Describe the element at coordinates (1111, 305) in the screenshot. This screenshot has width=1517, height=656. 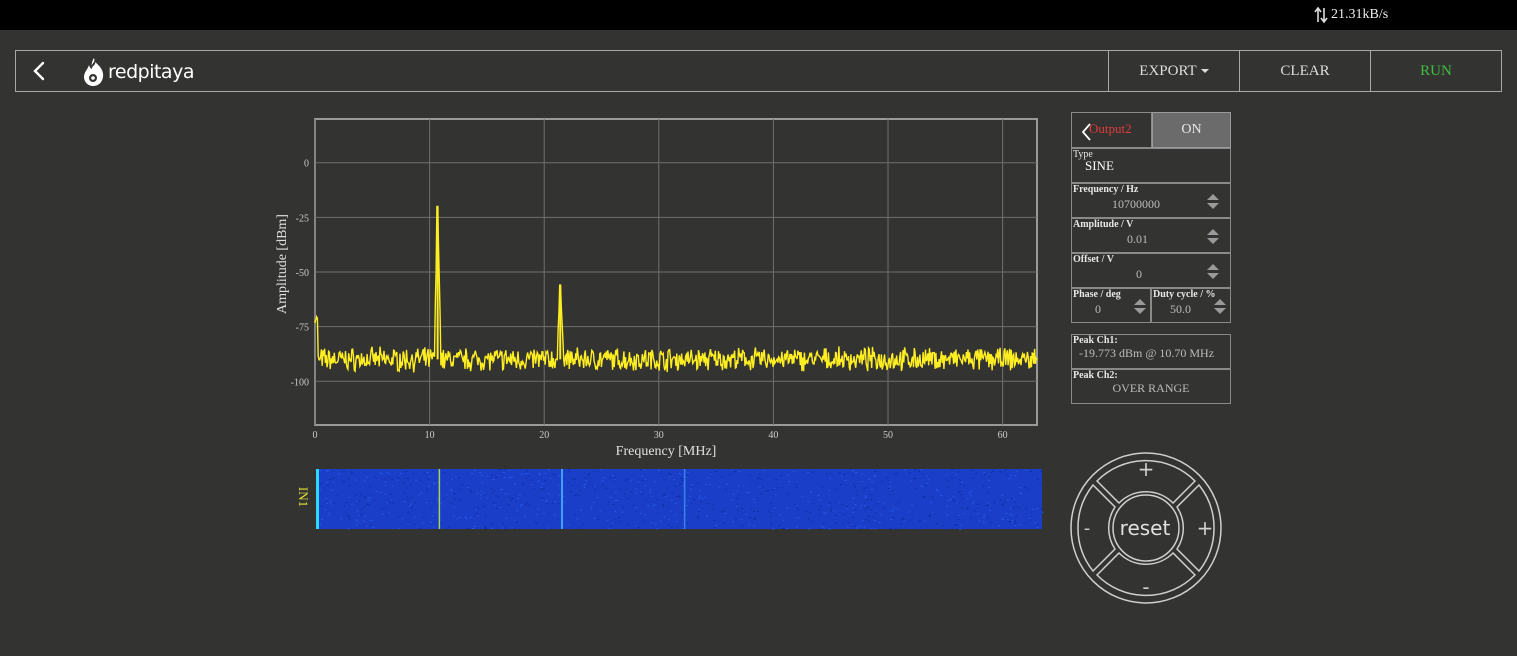
I see `phase-field: Phase / deg 0` at that location.